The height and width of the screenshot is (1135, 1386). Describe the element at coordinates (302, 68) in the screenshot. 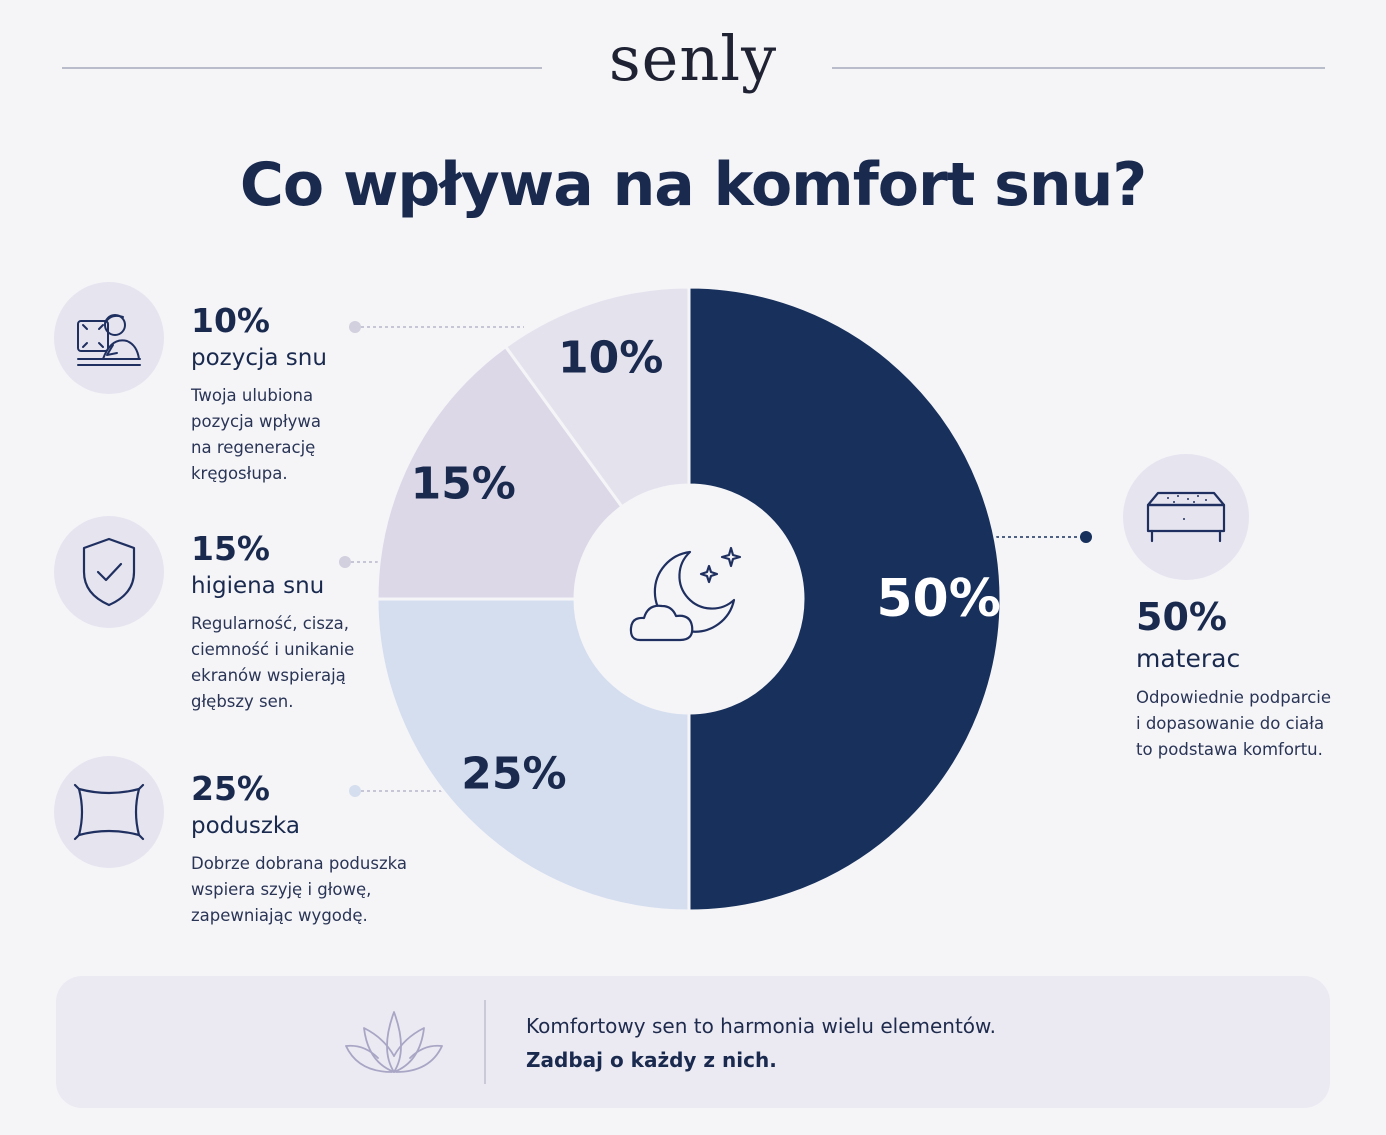

I see `header-line-left` at that location.